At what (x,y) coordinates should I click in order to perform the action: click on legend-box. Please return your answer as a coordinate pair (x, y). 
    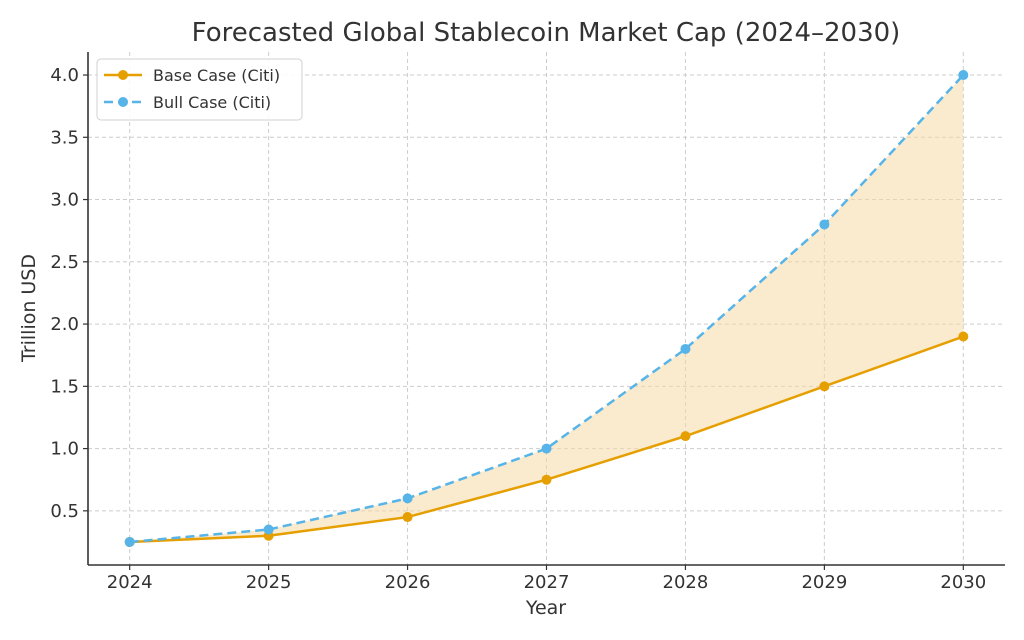
    Looking at the image, I should click on (199, 89).